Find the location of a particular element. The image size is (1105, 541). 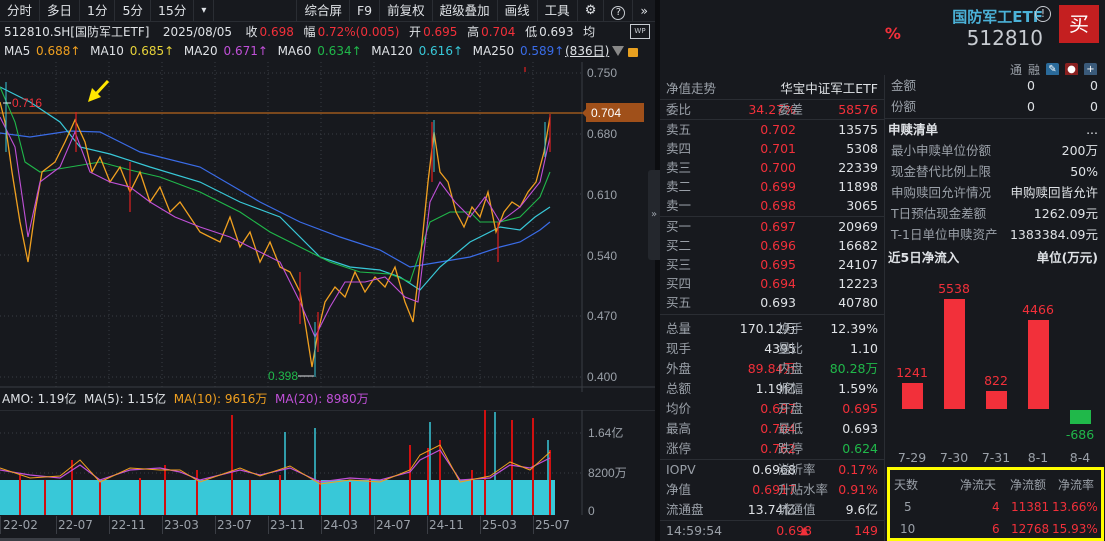

svg-text: 0 is located at coordinates (591, 509).